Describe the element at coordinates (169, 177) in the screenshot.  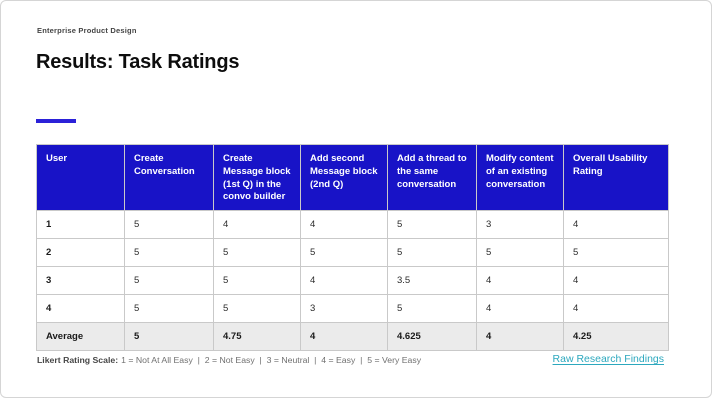
I see `column-header: Create Conversation` at that location.